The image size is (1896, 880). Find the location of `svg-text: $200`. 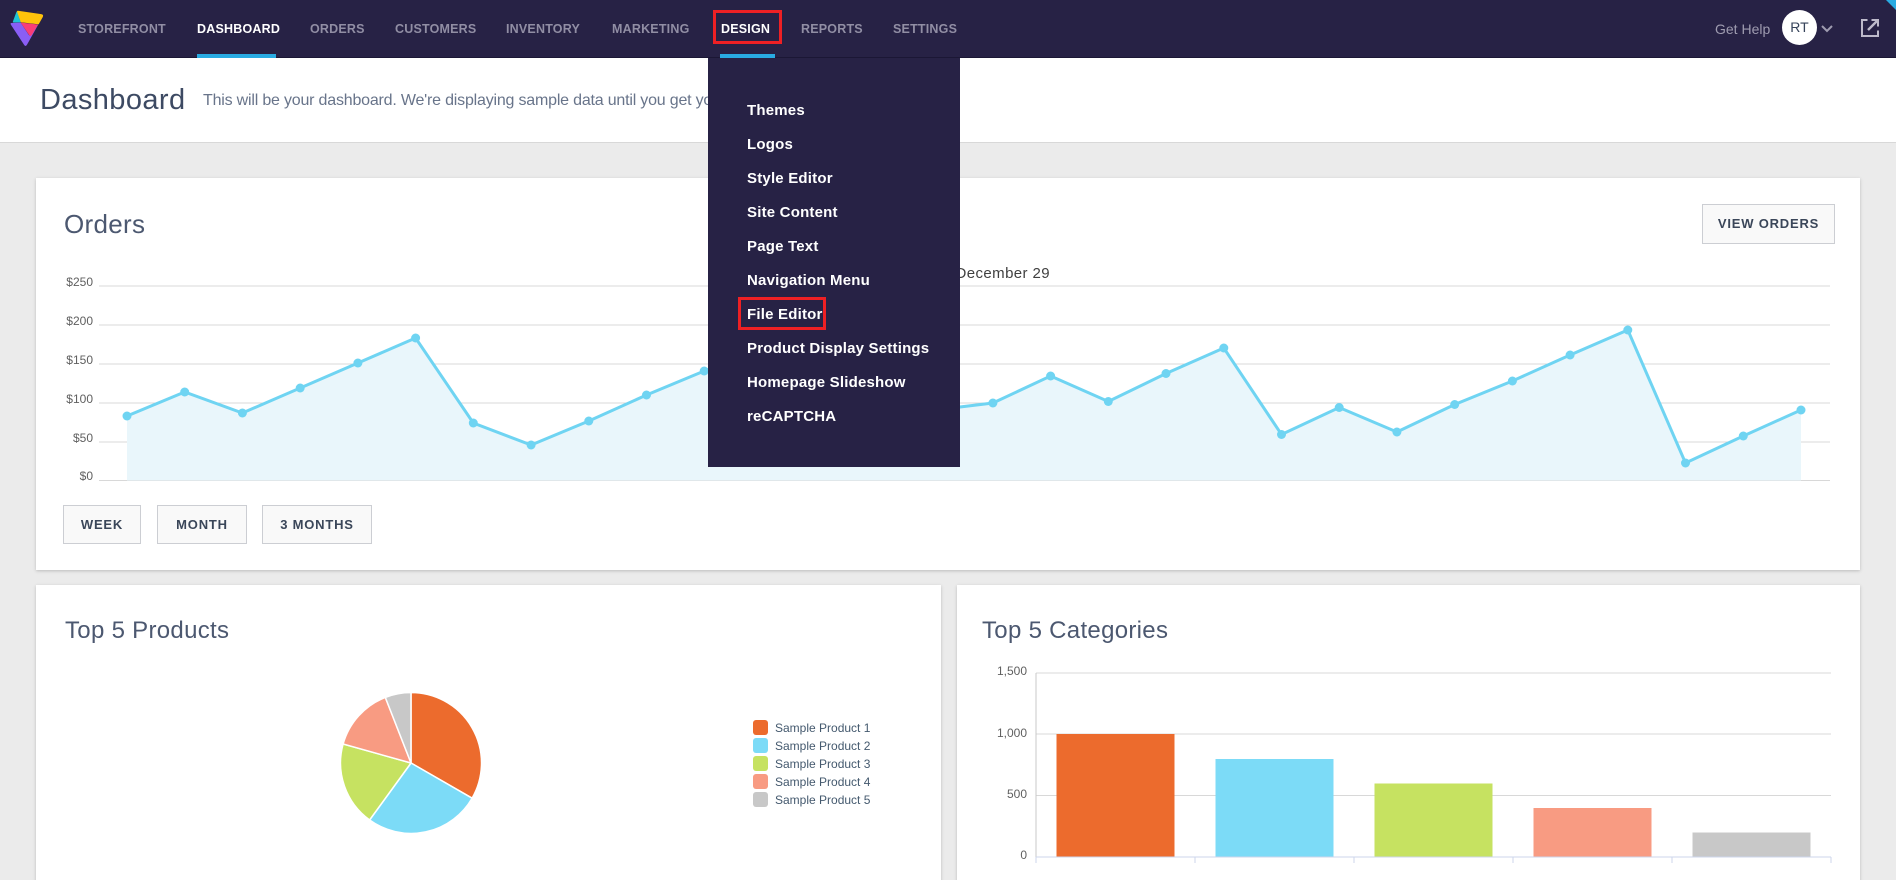

svg-text: $200 is located at coordinates (79, 321).